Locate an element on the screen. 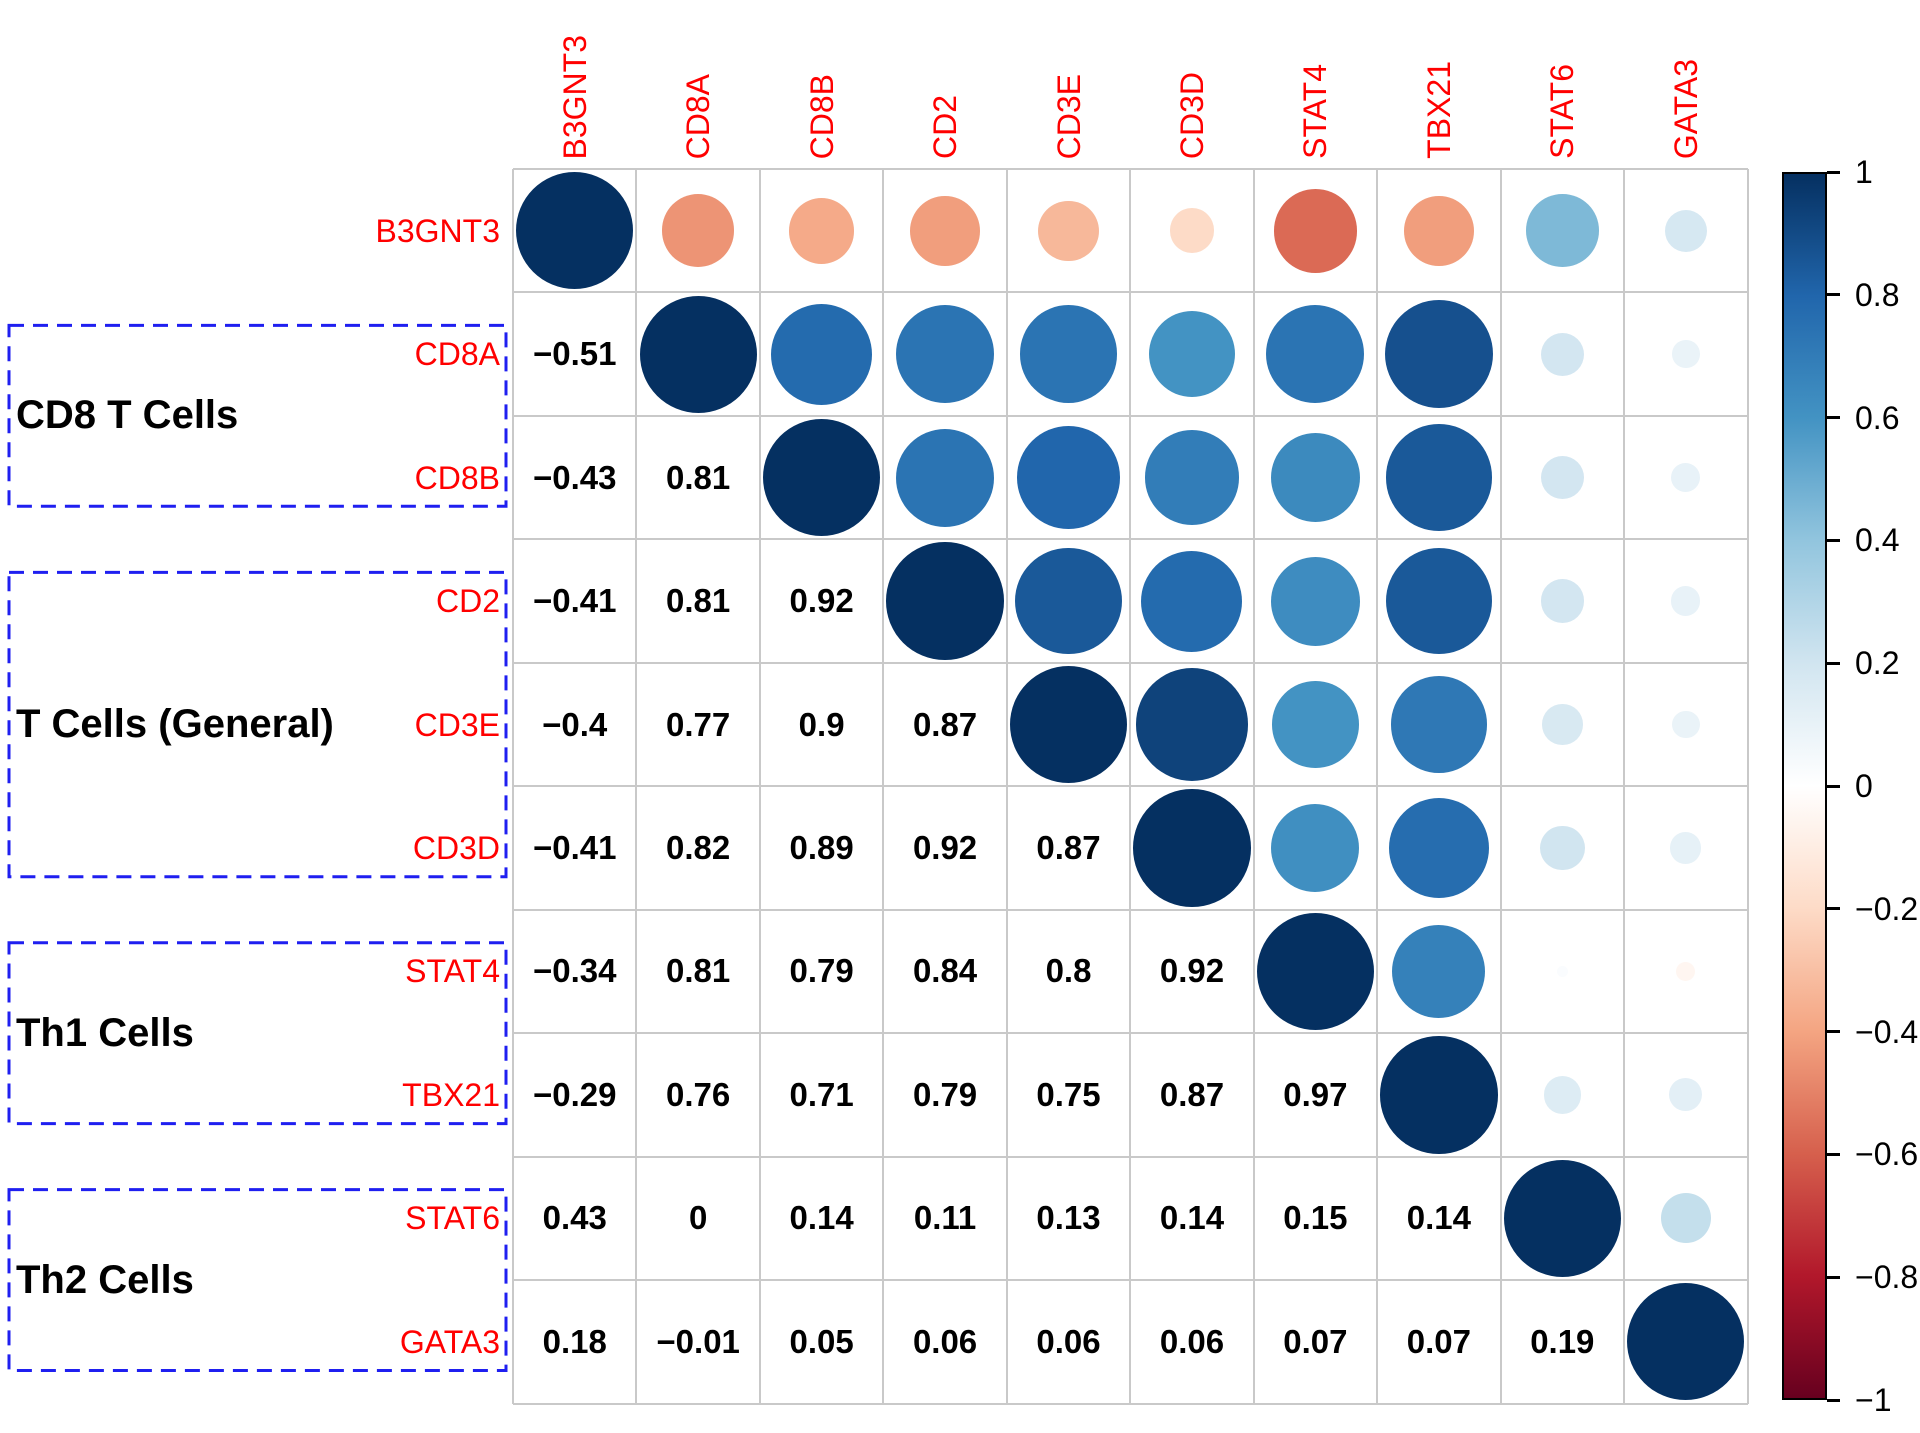  correlation-value: 0.87 is located at coordinates (945, 724).